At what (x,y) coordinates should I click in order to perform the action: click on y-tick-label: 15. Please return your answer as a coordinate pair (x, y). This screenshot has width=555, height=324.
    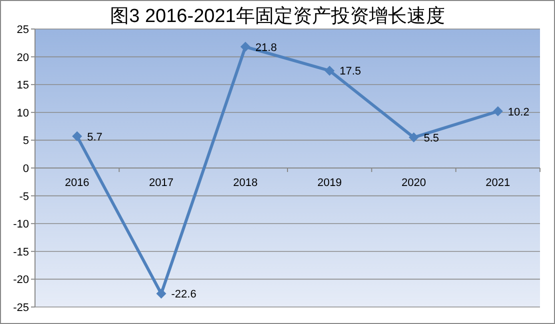
    Looking at the image, I should click on (22, 86).